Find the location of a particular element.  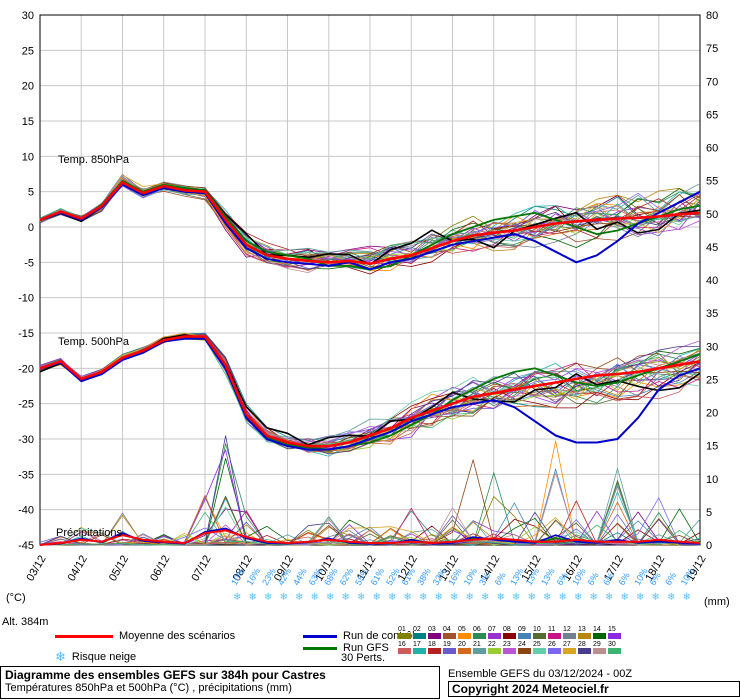

svg-text: 25 is located at coordinates (712, 380).